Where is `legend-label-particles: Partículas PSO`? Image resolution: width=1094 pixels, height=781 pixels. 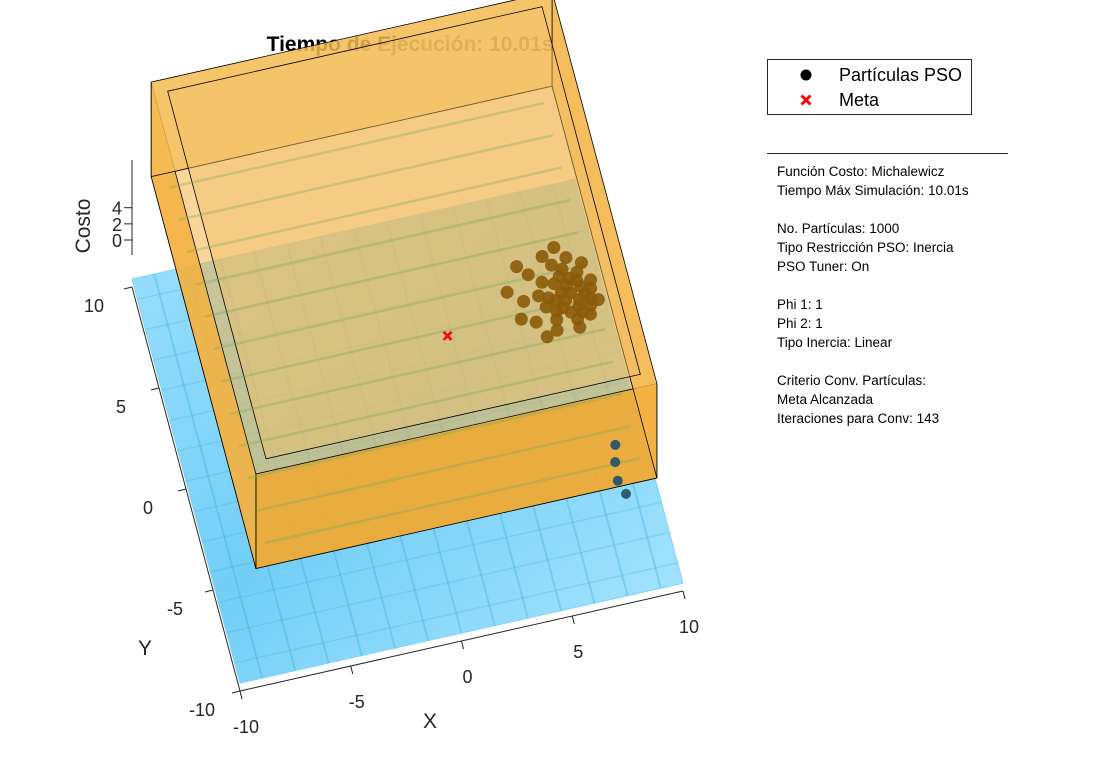 legend-label-particles: Partículas PSO is located at coordinates (901, 75).